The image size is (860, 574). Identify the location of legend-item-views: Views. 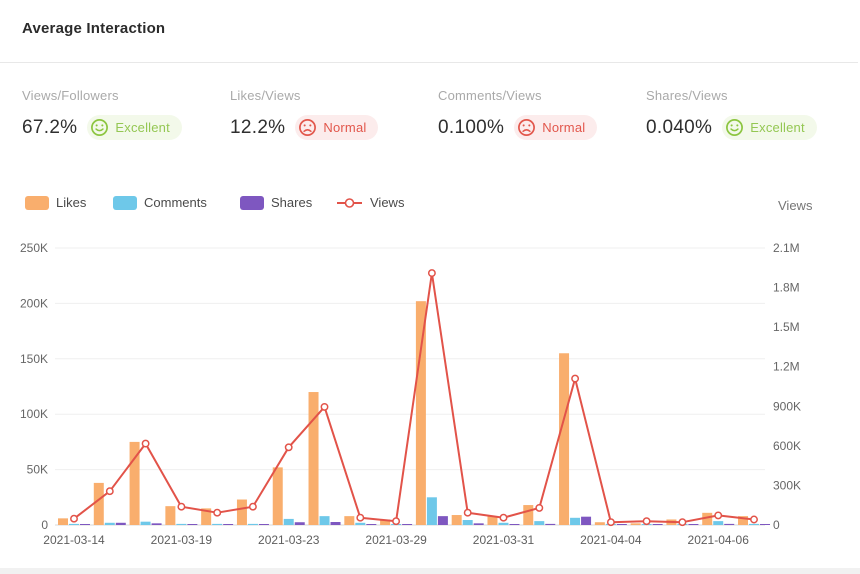
(370, 202).